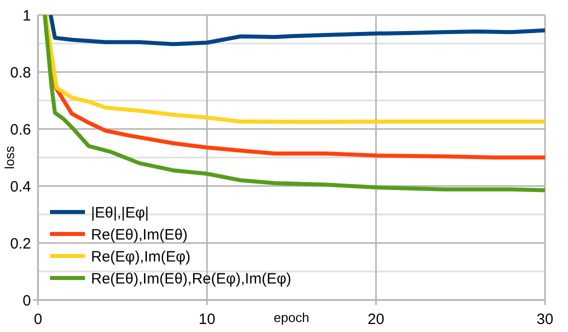  What do you see at coordinates (191, 279) in the screenshot?
I see `legend-label: Re(Eθ),Im(Eθ),Re(Eφ),Im(Eφ)` at bounding box center [191, 279].